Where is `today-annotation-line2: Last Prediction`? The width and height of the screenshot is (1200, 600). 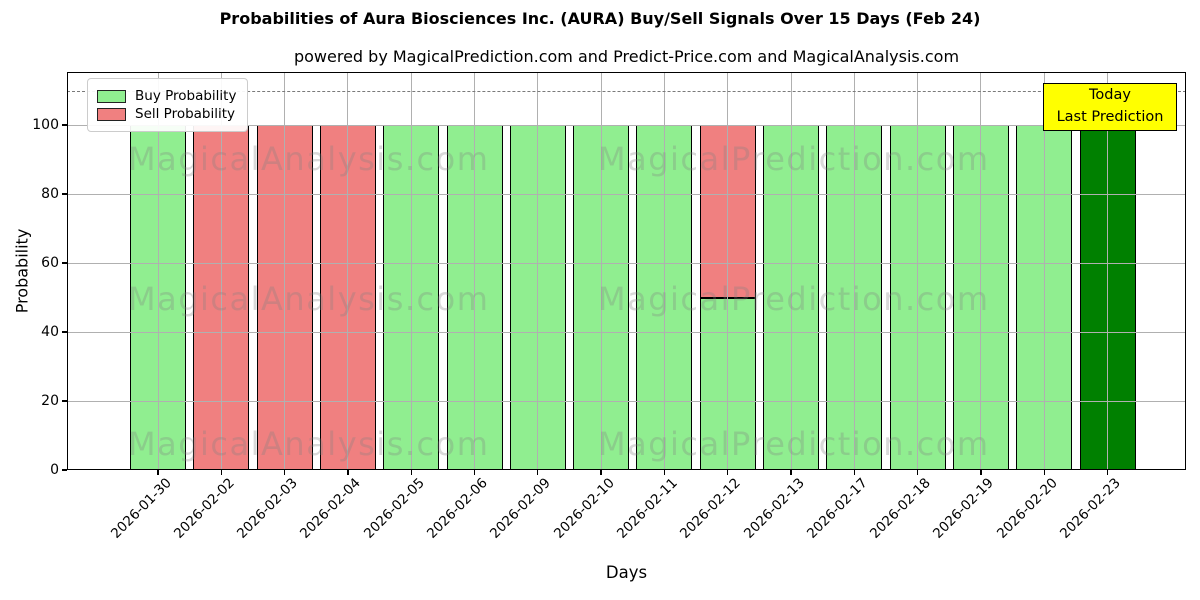 today-annotation-line2: Last Prediction is located at coordinates (1110, 116).